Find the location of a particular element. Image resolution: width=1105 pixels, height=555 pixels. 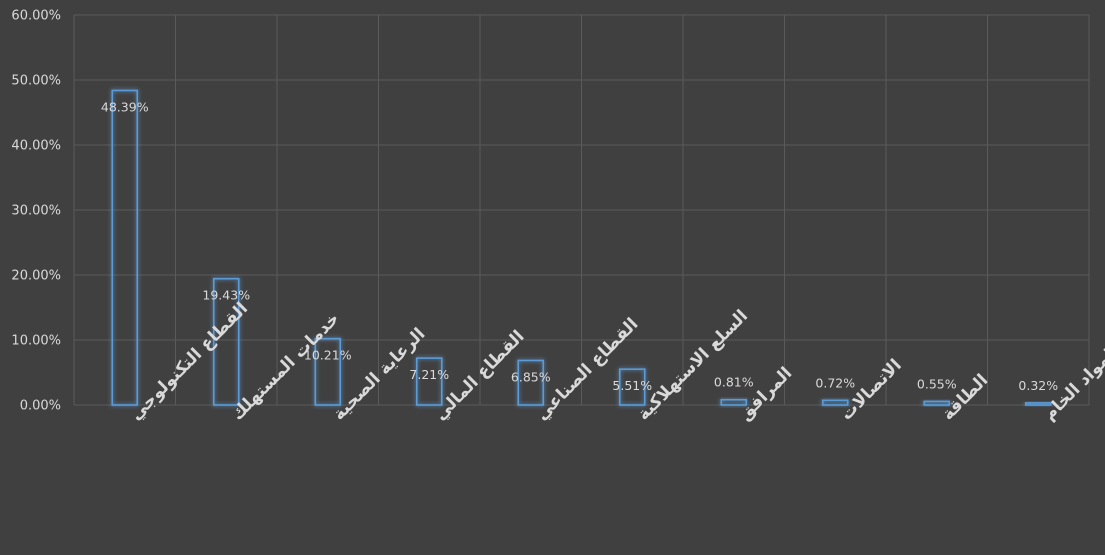

data-label: 0.55% is located at coordinates (937, 383).